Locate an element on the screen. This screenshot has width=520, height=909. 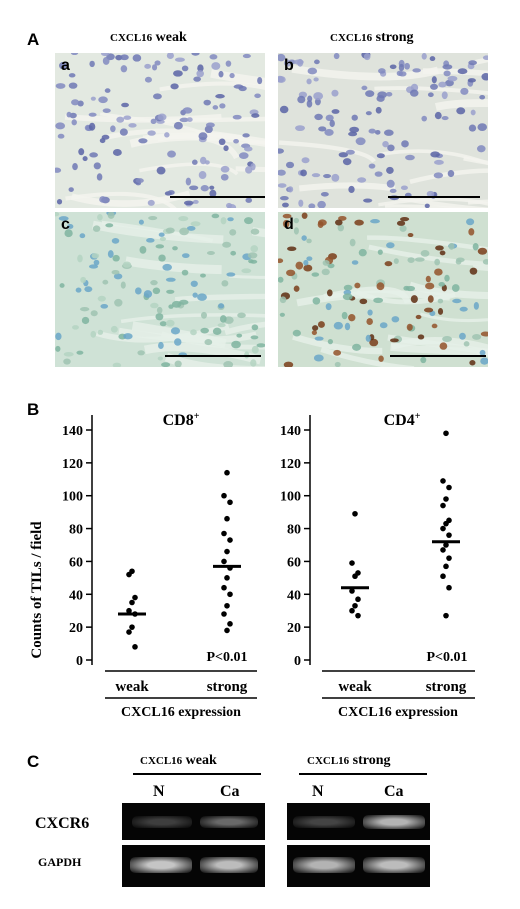
chart2-group-label: CXCL16 expression is located at coordinates (398, 712).